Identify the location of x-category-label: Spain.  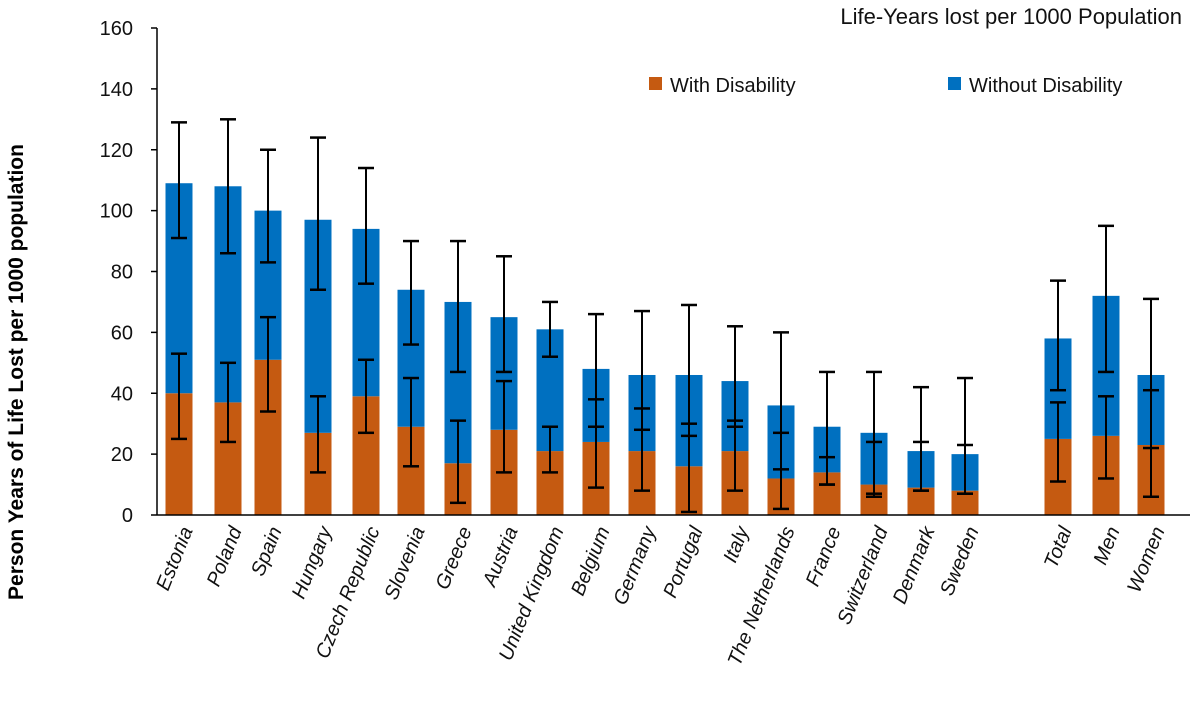
(267, 552).